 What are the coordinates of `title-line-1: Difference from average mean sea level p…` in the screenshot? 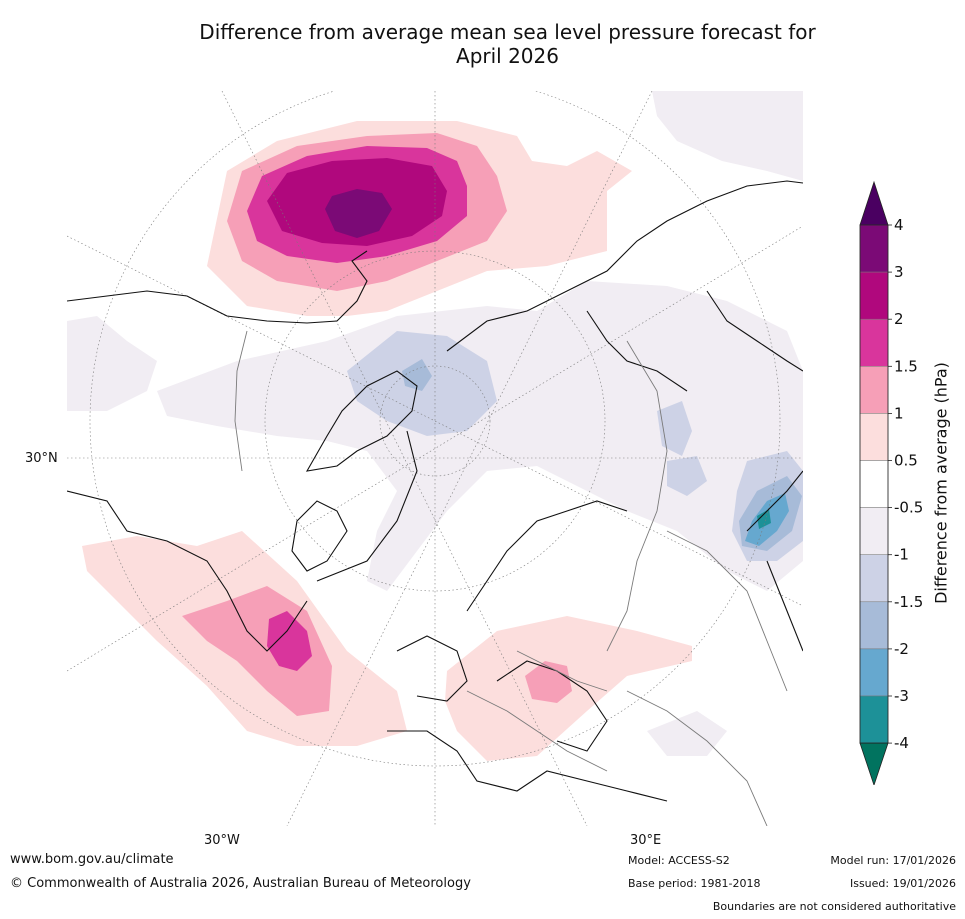 It's located at (507, 32).